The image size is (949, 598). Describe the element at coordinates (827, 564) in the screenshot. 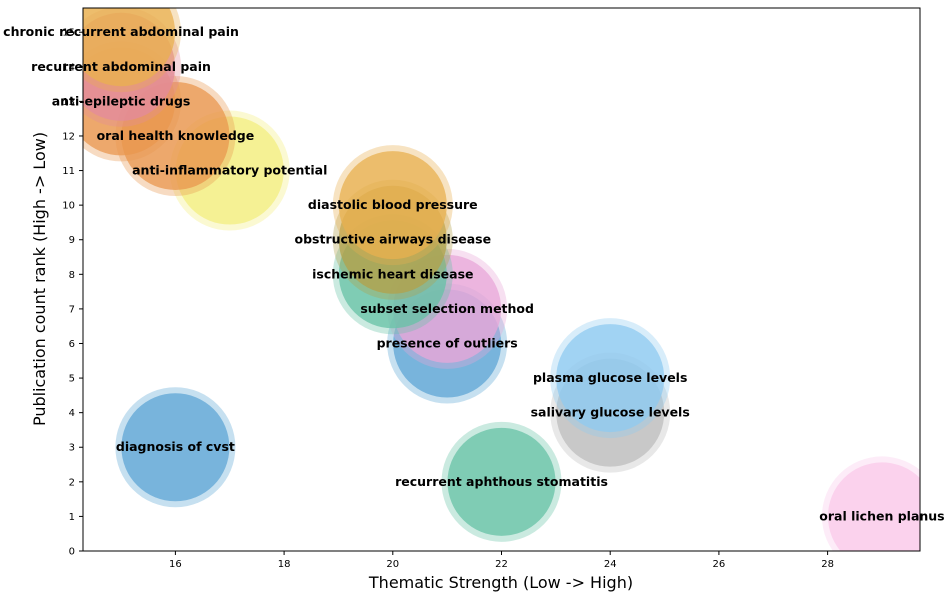

I see `x-tick-label: 28` at that location.